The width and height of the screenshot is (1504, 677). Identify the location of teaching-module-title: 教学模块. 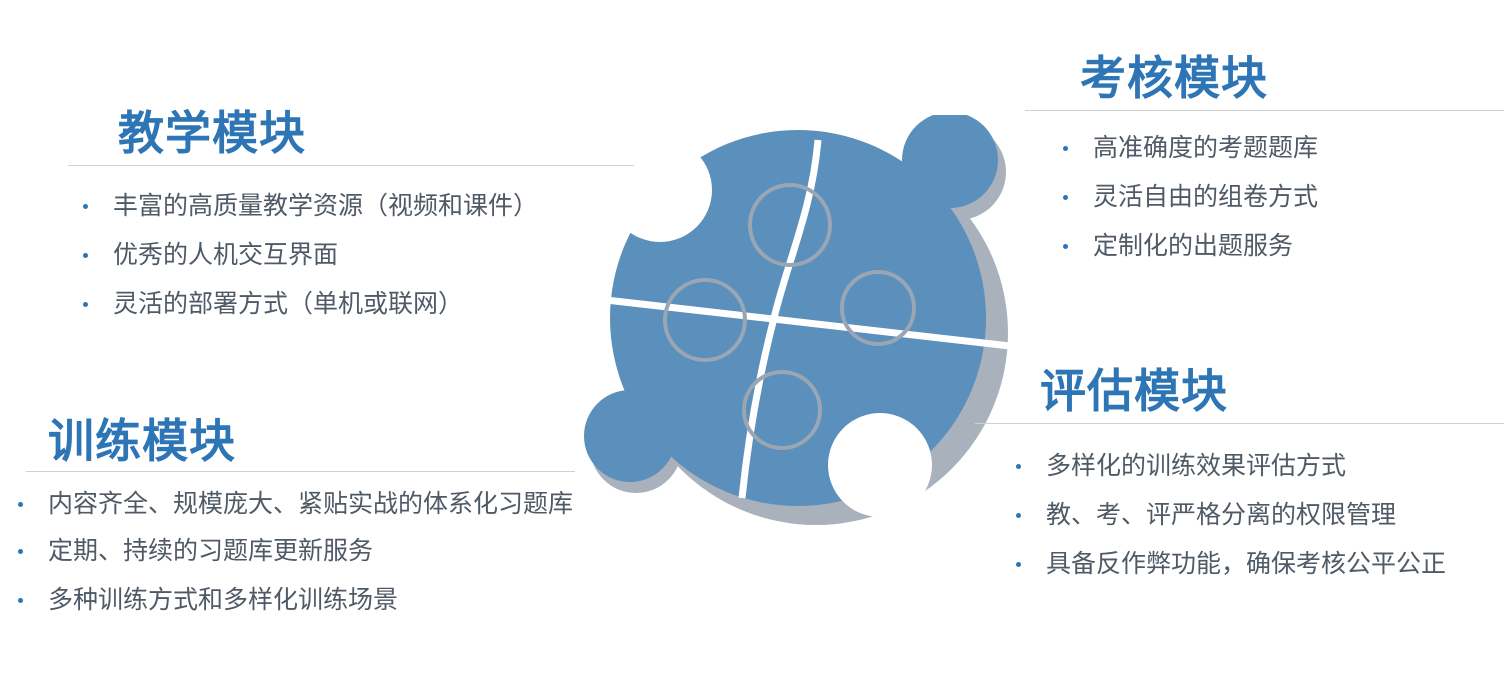
(212, 133).